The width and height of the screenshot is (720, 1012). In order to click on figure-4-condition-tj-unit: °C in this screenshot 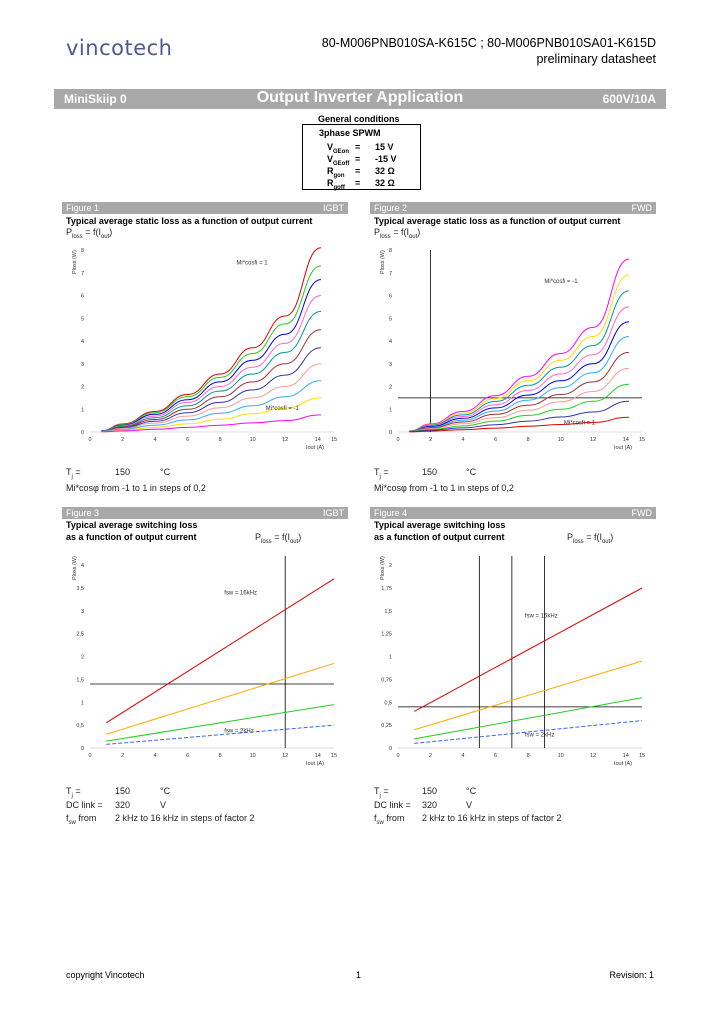, I will do `click(471, 791)`.